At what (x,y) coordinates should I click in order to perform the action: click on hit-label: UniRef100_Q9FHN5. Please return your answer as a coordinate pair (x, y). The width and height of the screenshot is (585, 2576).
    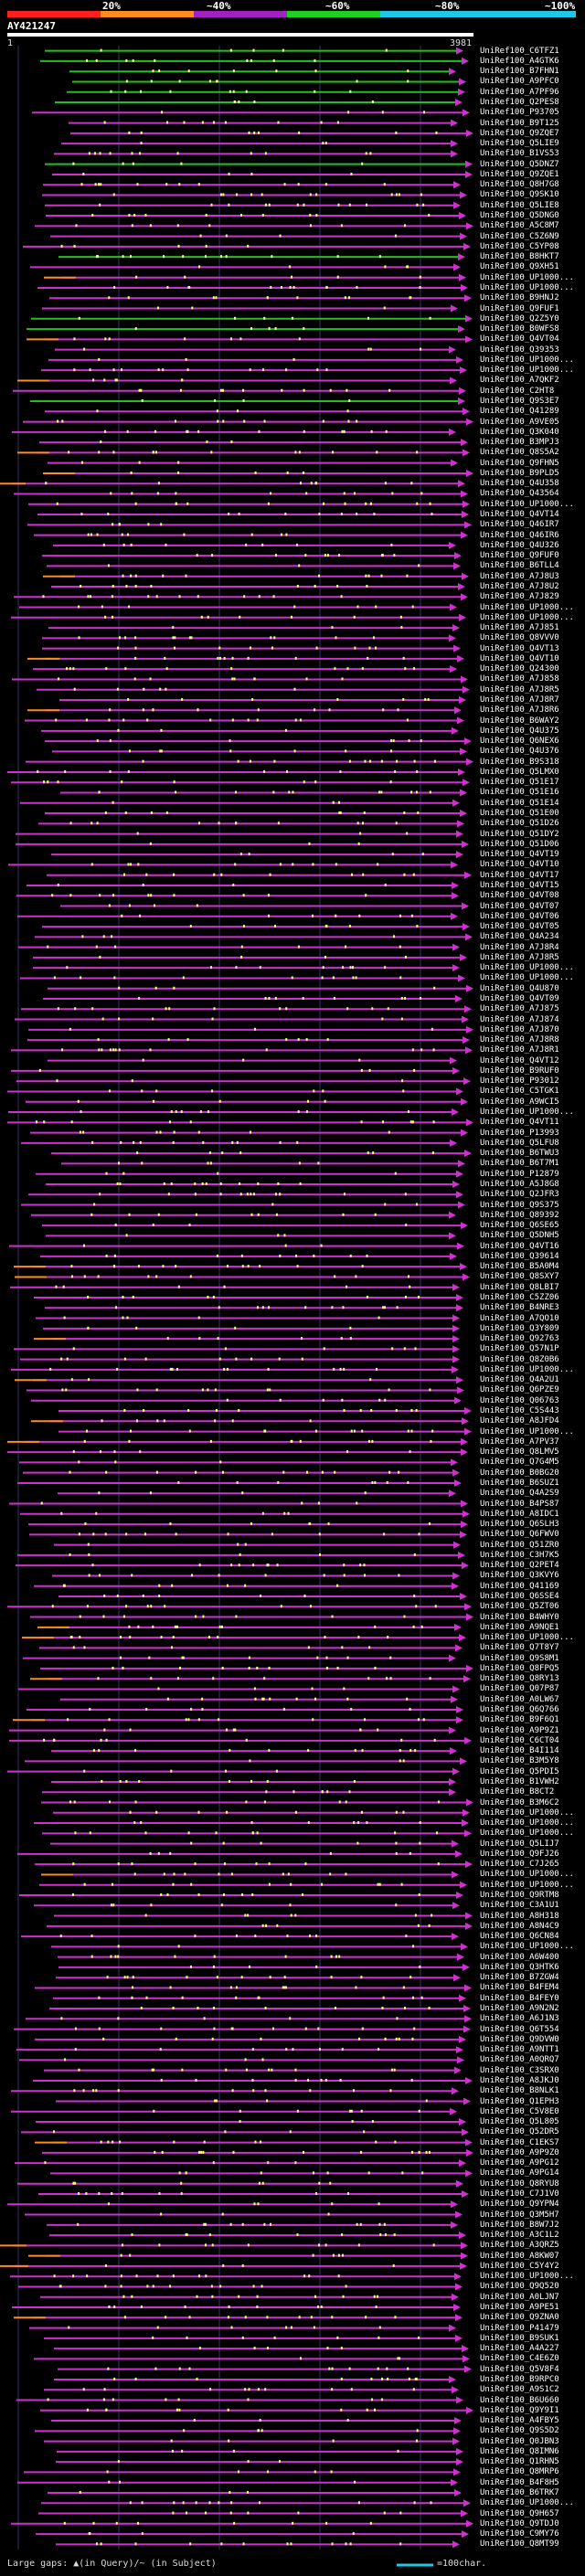
    Looking at the image, I should click on (519, 463).